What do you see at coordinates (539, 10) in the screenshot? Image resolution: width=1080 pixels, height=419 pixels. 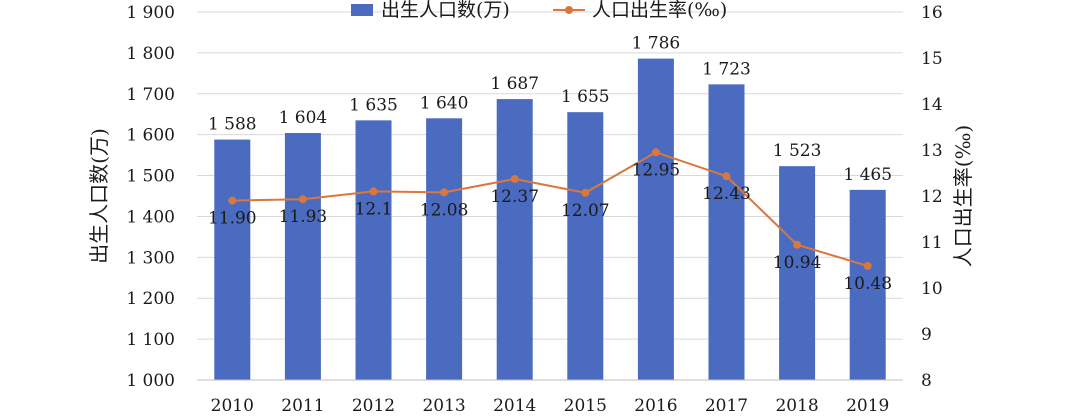 I see `legend: 出生人口数(万) 人口出生率(‰)` at bounding box center [539, 10].